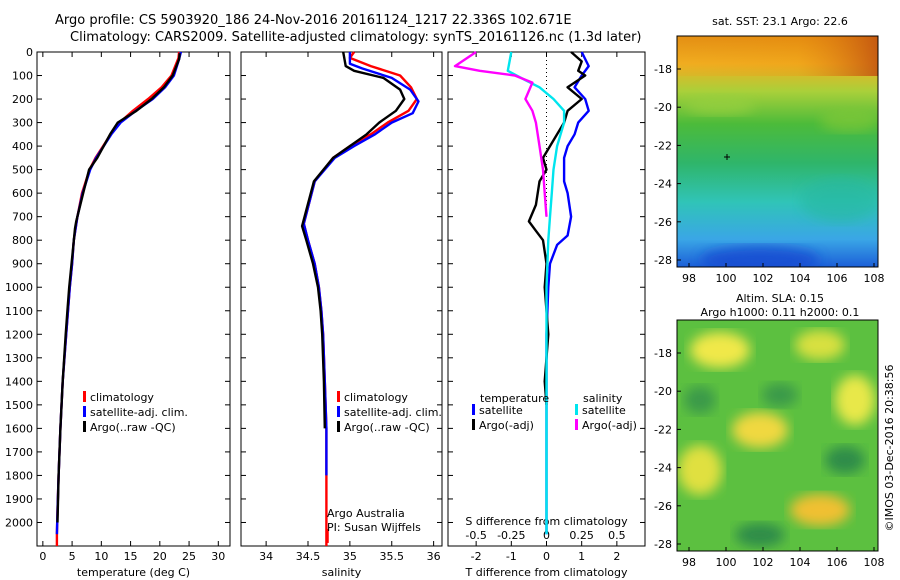 This screenshot has height=580, width=900. Describe the element at coordinates (72, 556) in the screenshot. I see `x-tick-label: 5` at that location.